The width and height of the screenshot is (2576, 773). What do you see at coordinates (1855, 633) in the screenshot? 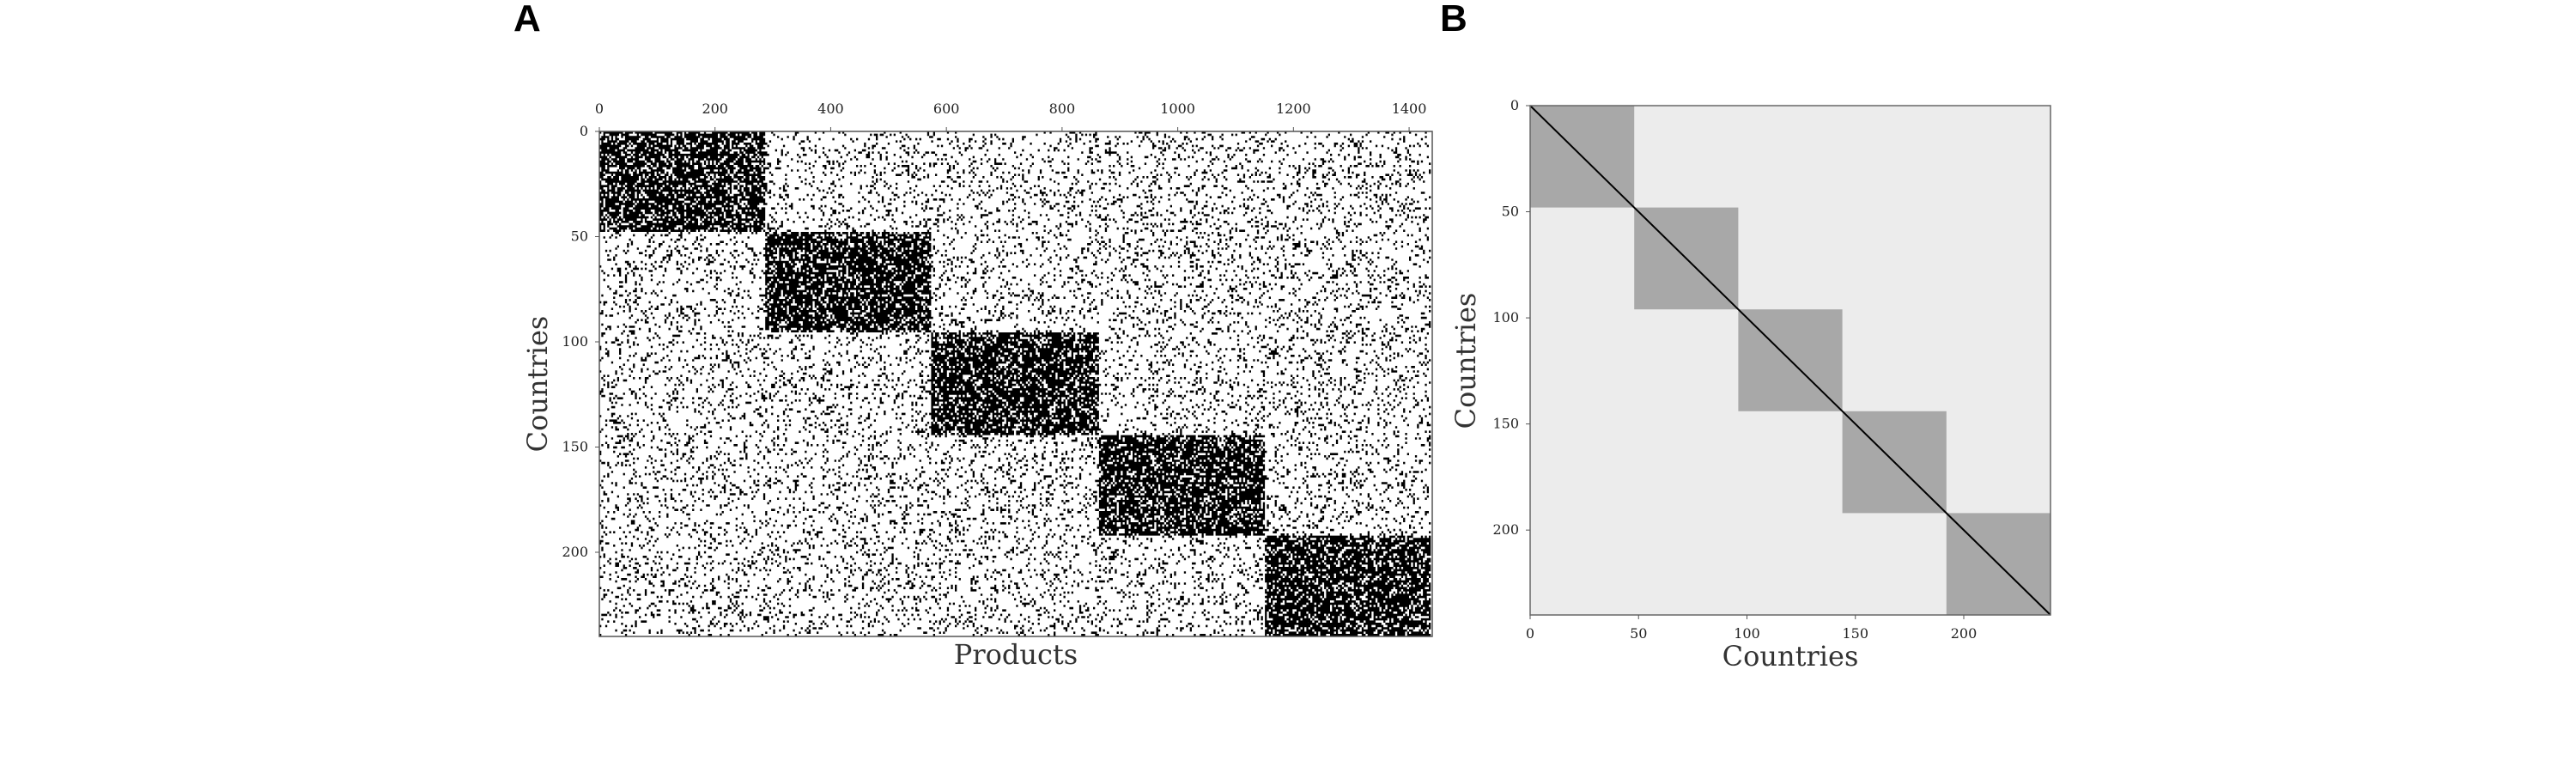
I see `panel-b-x-tick-label: 150` at bounding box center [1855, 633].